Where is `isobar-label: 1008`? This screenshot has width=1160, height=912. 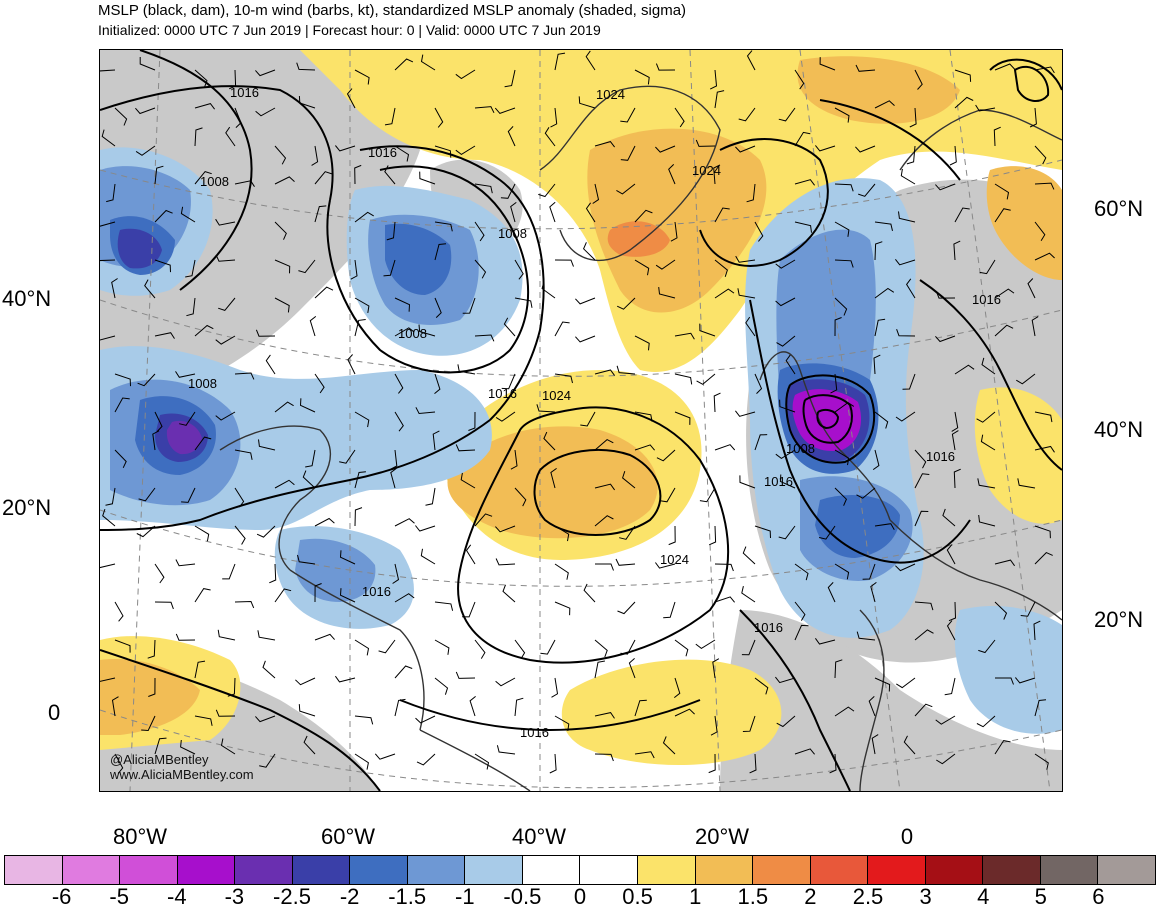
isobar-label: 1008 is located at coordinates (214, 181).